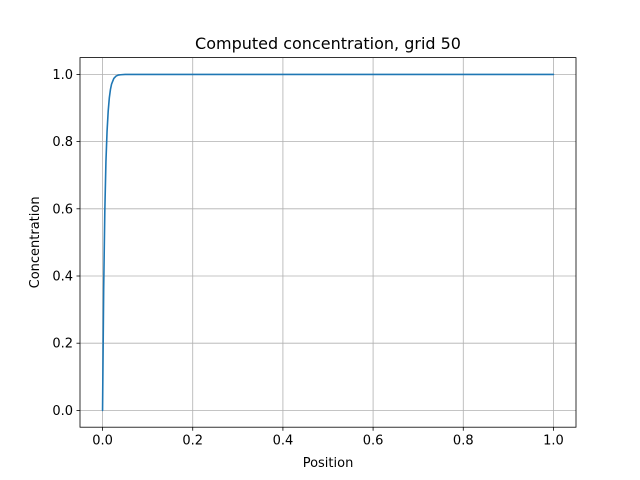  Describe the element at coordinates (102, 441) in the screenshot. I see `x-tick-label: 0.0` at that location.